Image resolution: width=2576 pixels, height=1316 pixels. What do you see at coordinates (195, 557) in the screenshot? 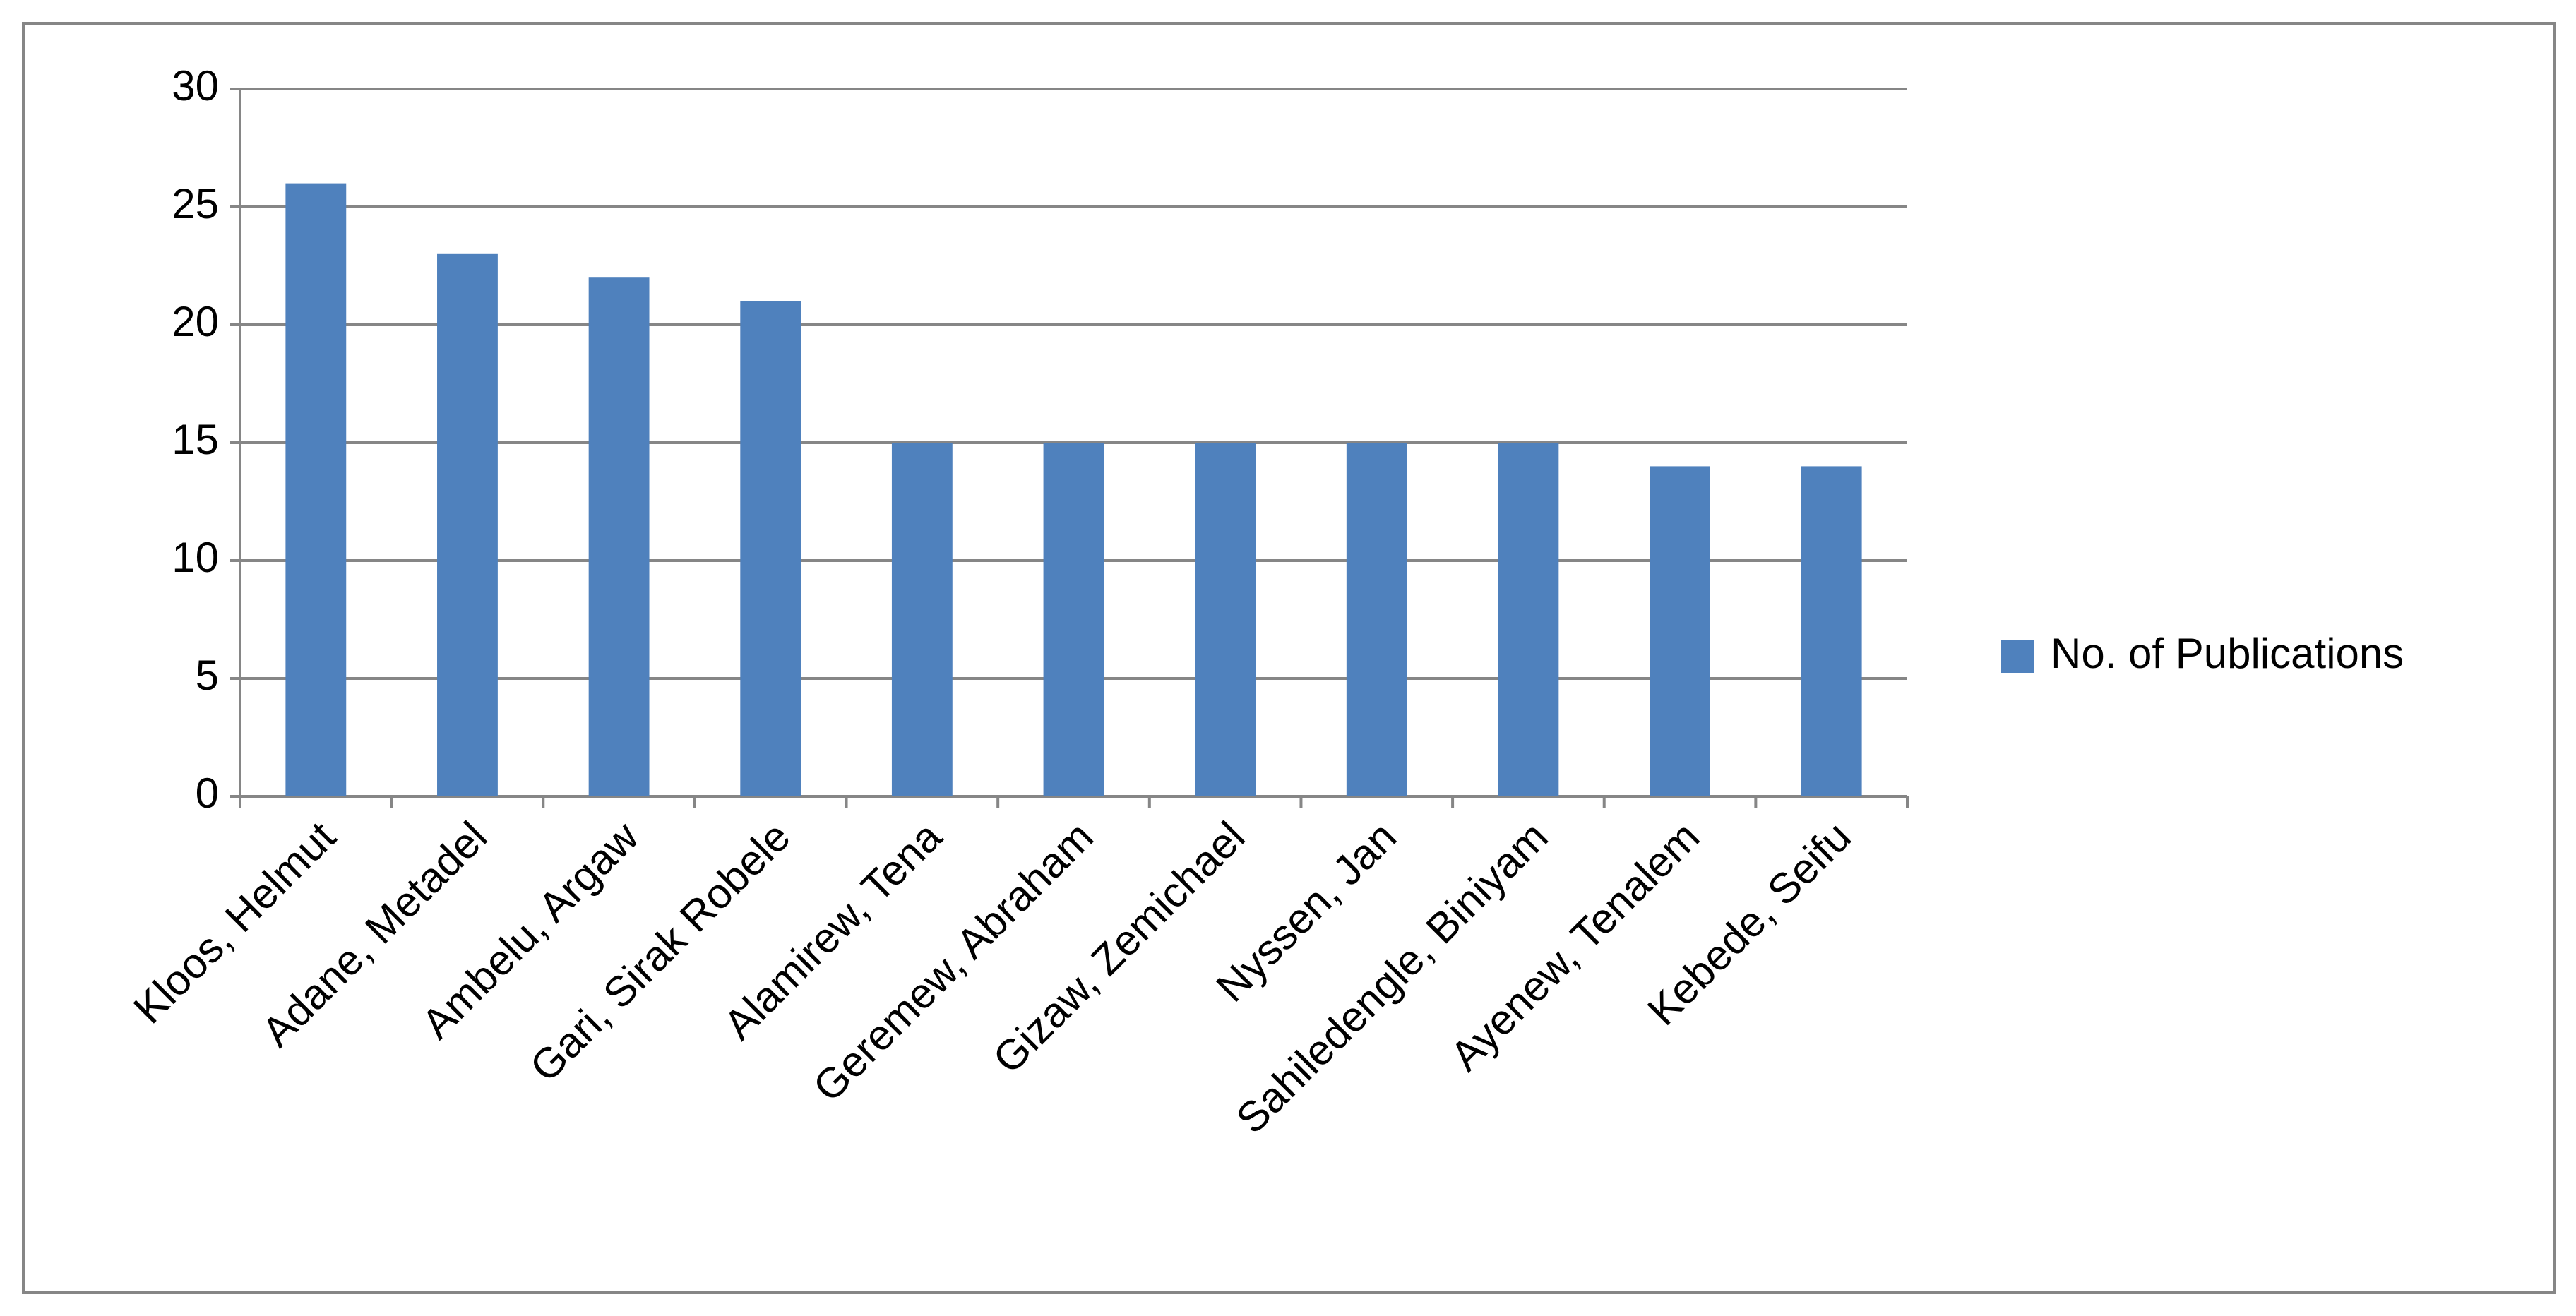
I see `y-tick-label: 10` at bounding box center [195, 557].